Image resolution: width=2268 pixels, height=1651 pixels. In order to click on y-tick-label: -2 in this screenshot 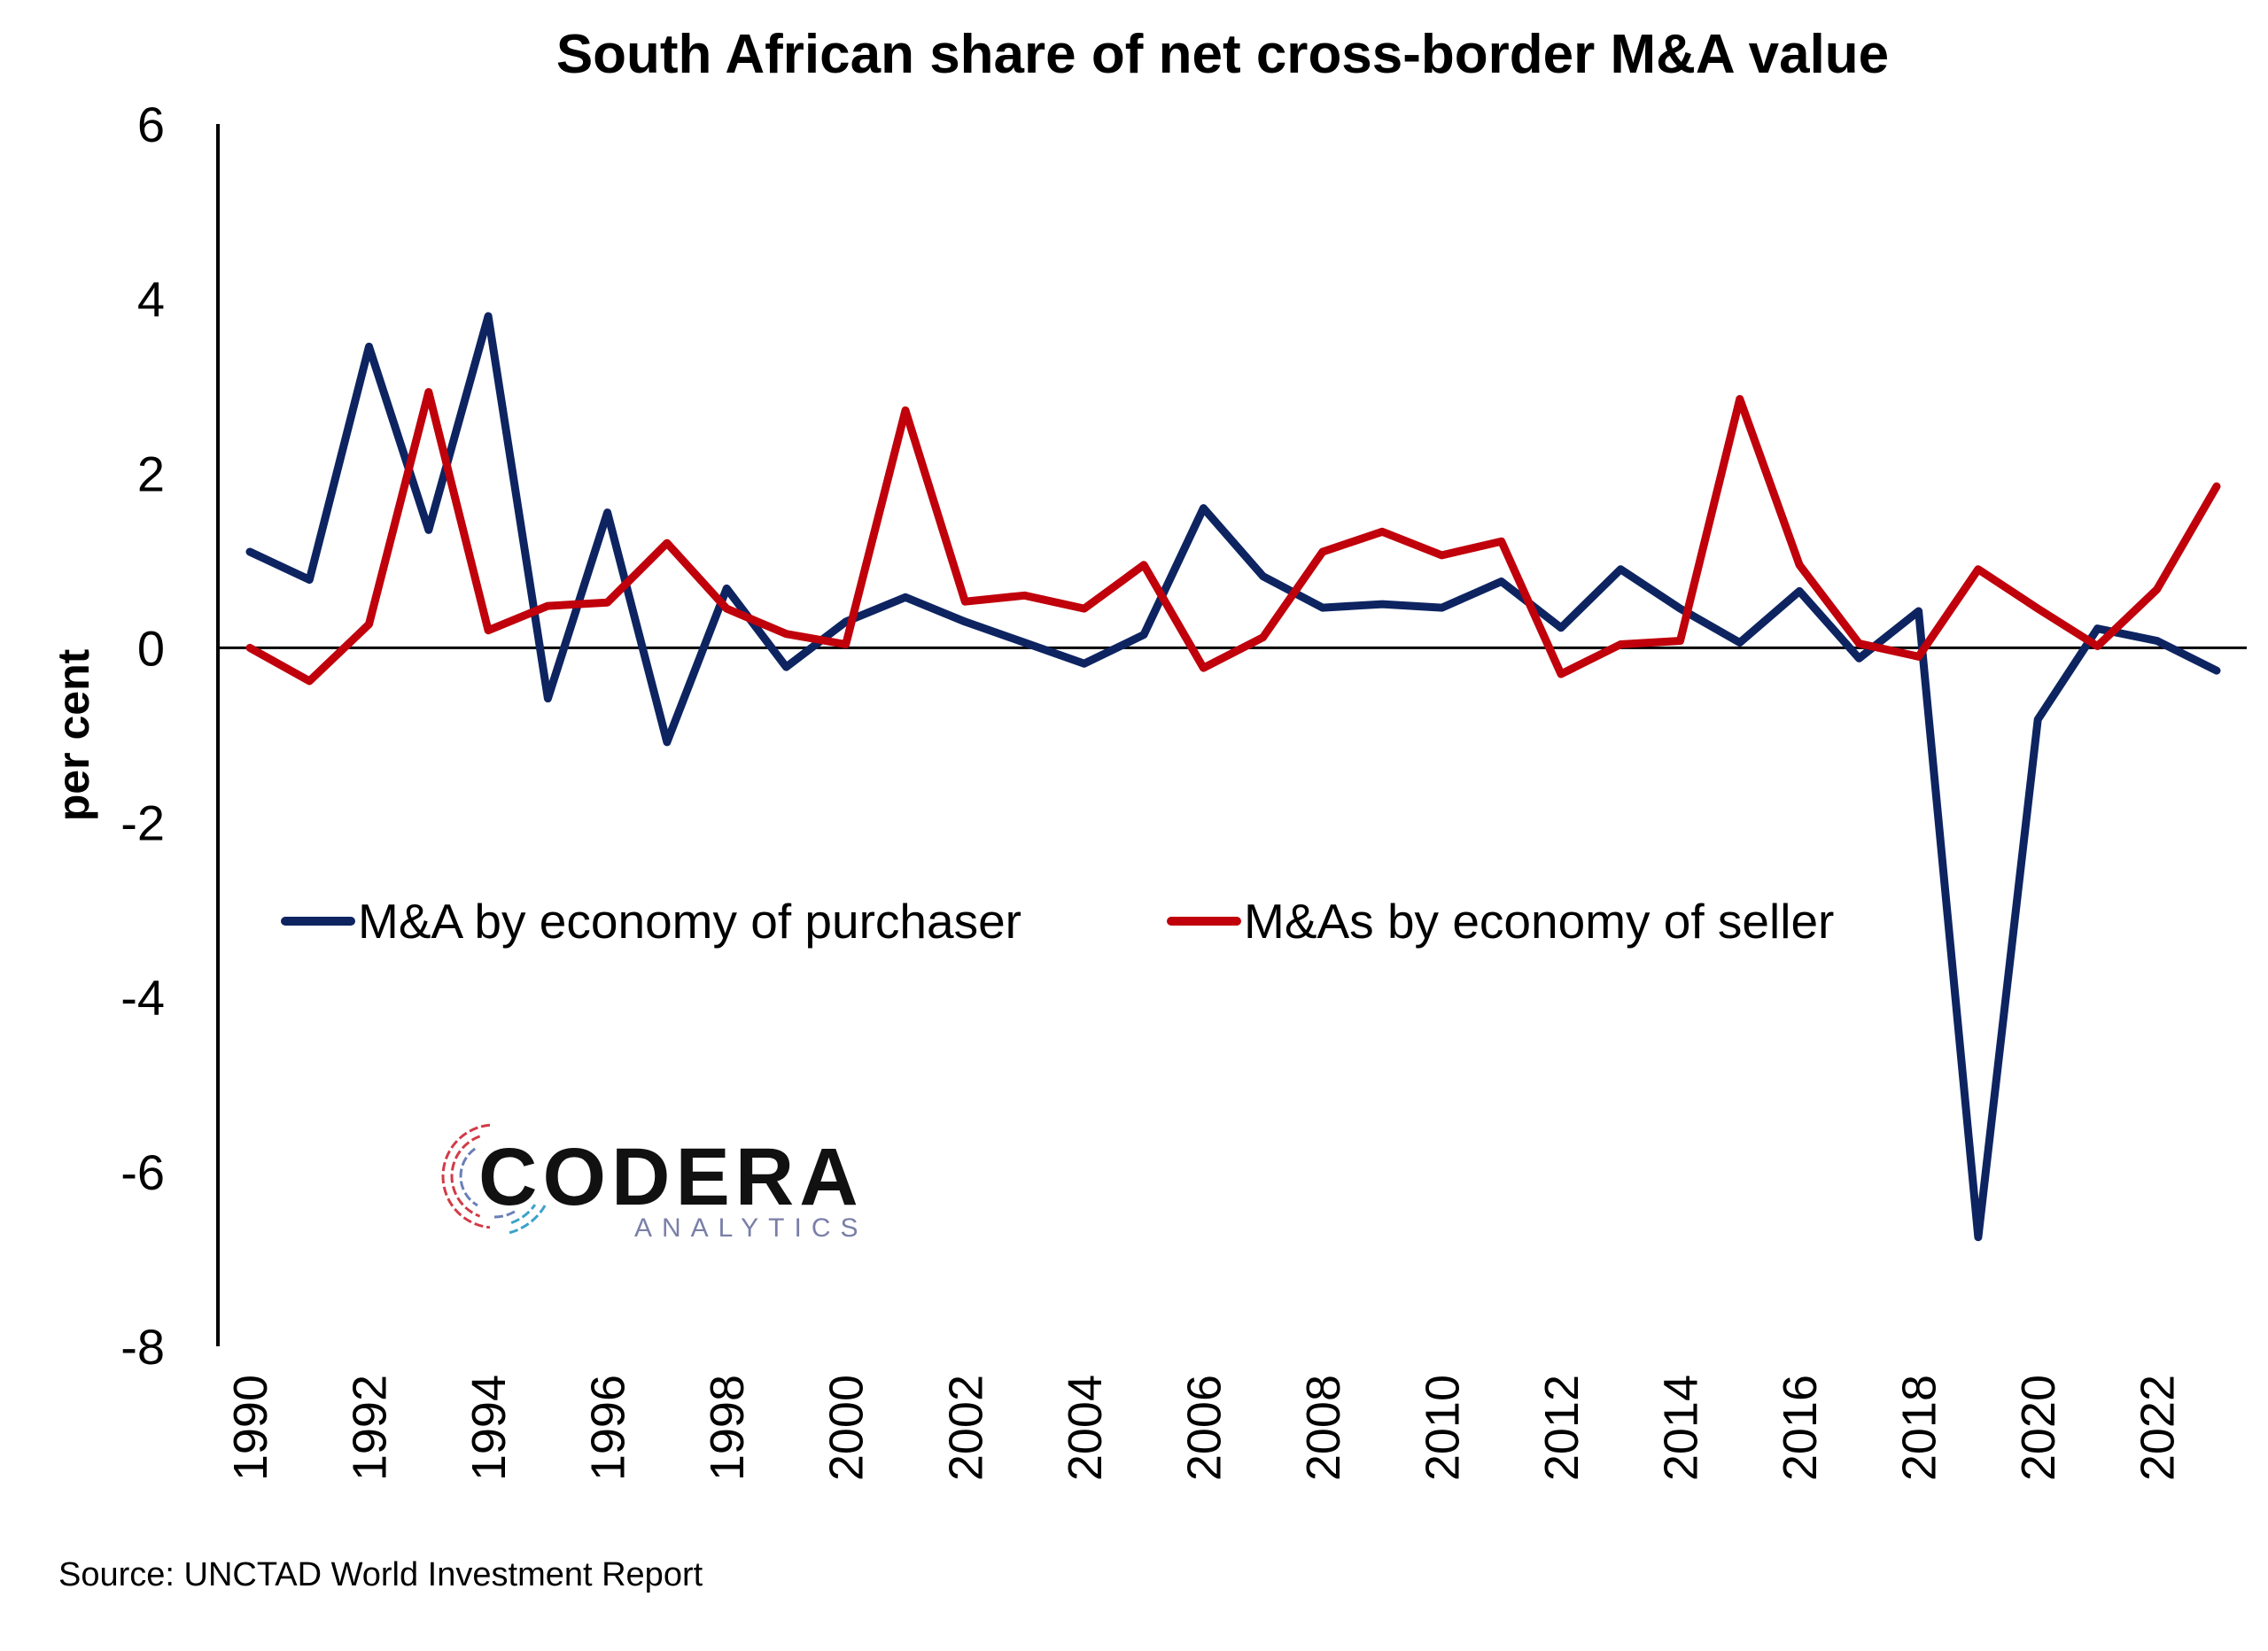, I will do `click(142, 823)`.